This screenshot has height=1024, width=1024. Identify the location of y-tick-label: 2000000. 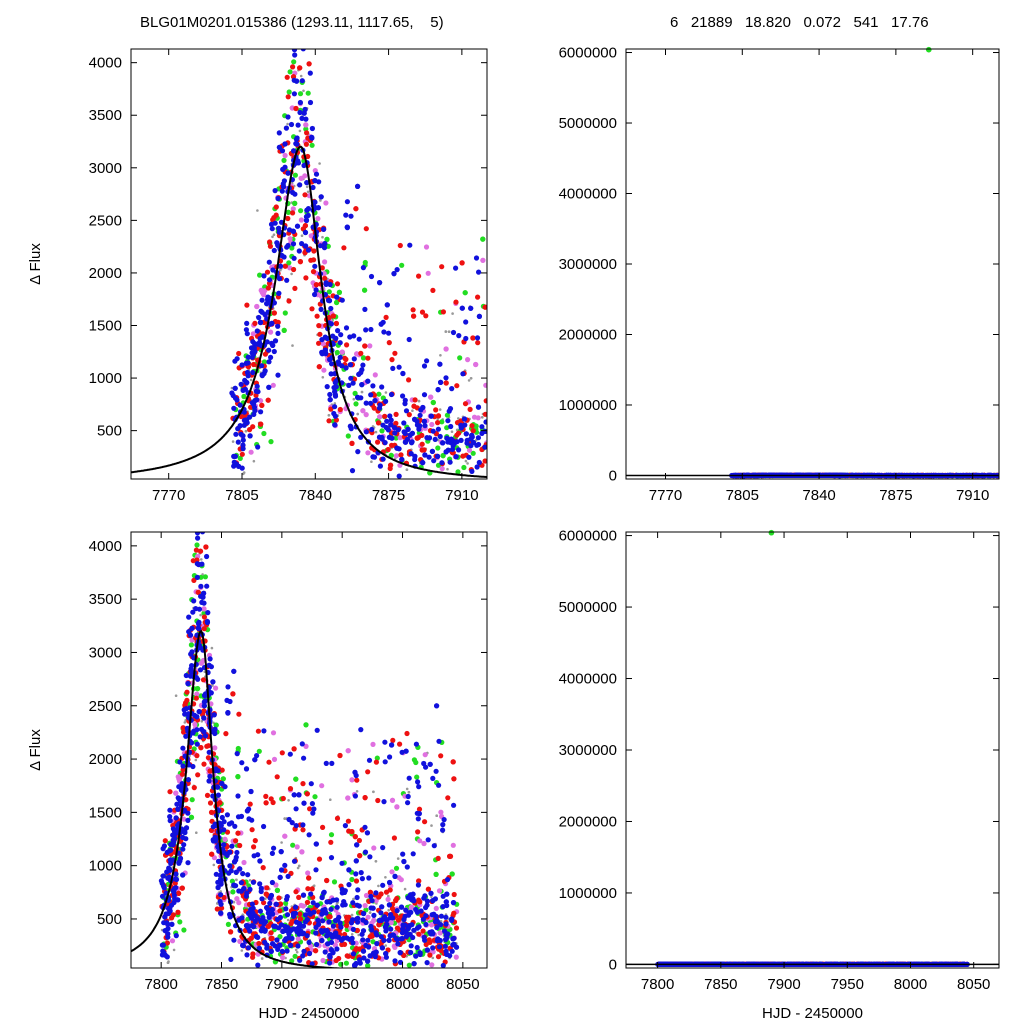
(588, 334).